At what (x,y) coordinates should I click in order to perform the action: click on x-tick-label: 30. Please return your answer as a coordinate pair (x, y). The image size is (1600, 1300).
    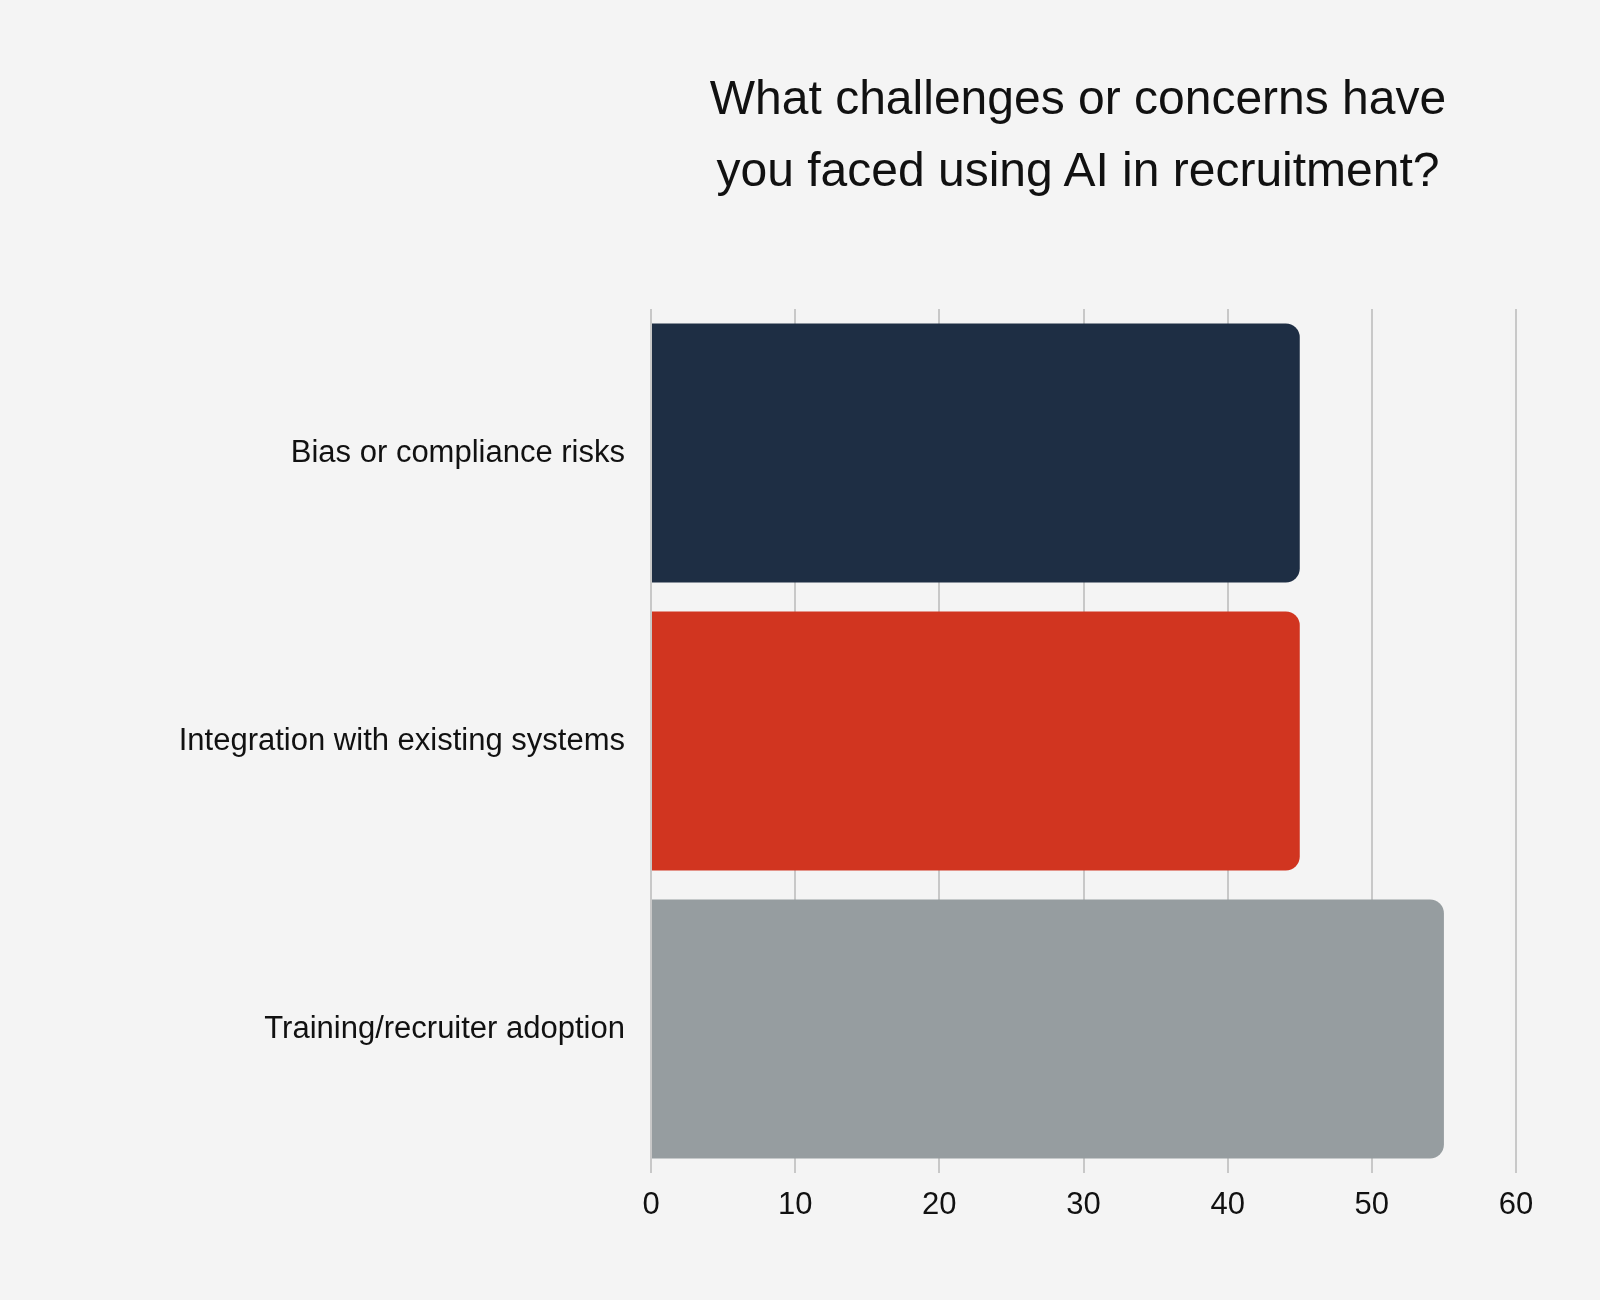
    Looking at the image, I should click on (1083, 1204).